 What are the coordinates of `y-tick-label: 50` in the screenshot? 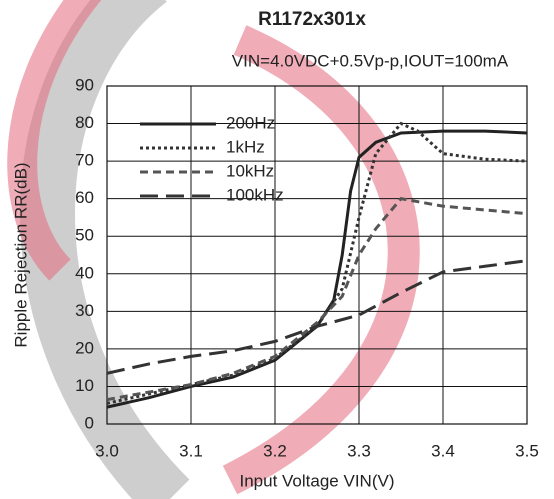 It's located at (84, 235).